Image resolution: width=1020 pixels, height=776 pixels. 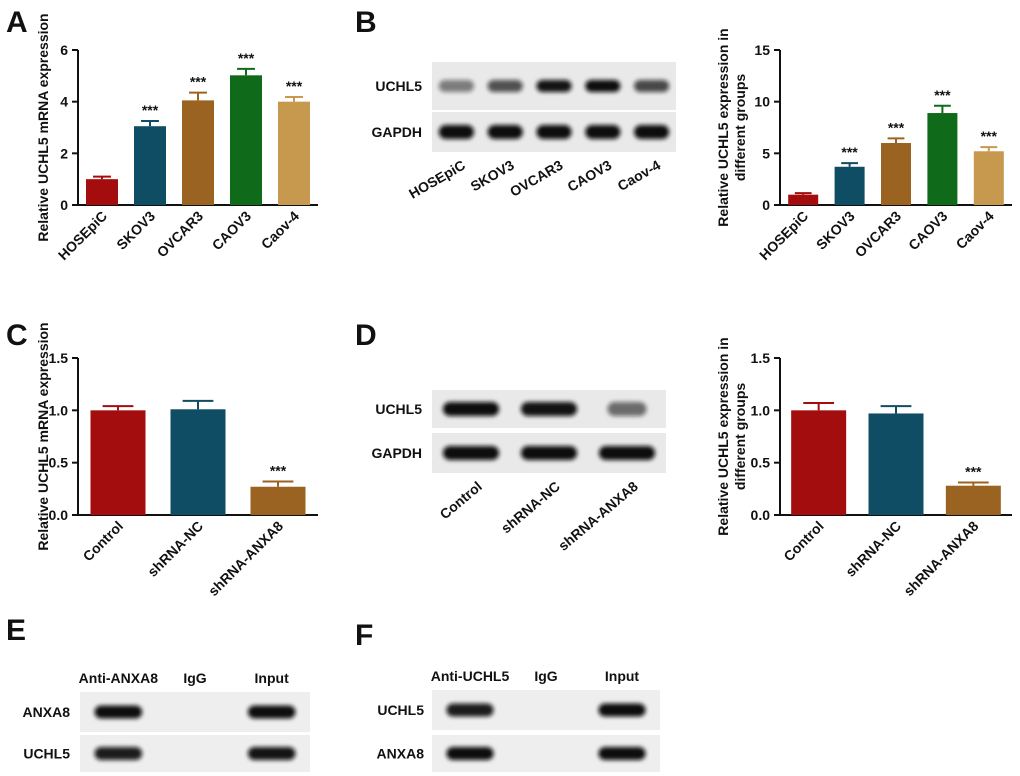 What do you see at coordinates (16, 630) in the screenshot?
I see `panel-letter-e: E` at bounding box center [16, 630].